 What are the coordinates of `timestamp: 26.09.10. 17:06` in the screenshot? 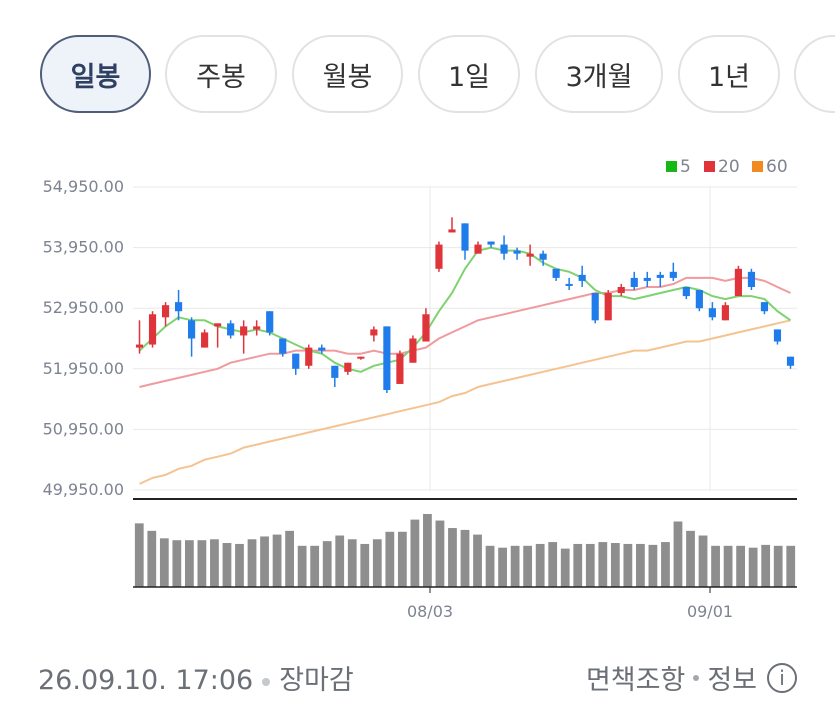 It's located at (146, 680).